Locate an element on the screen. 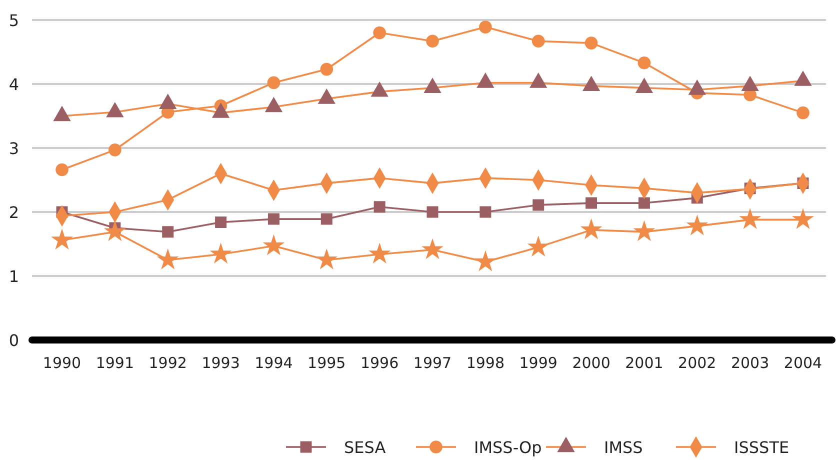  x-tick-label: 2002 is located at coordinates (697, 363).